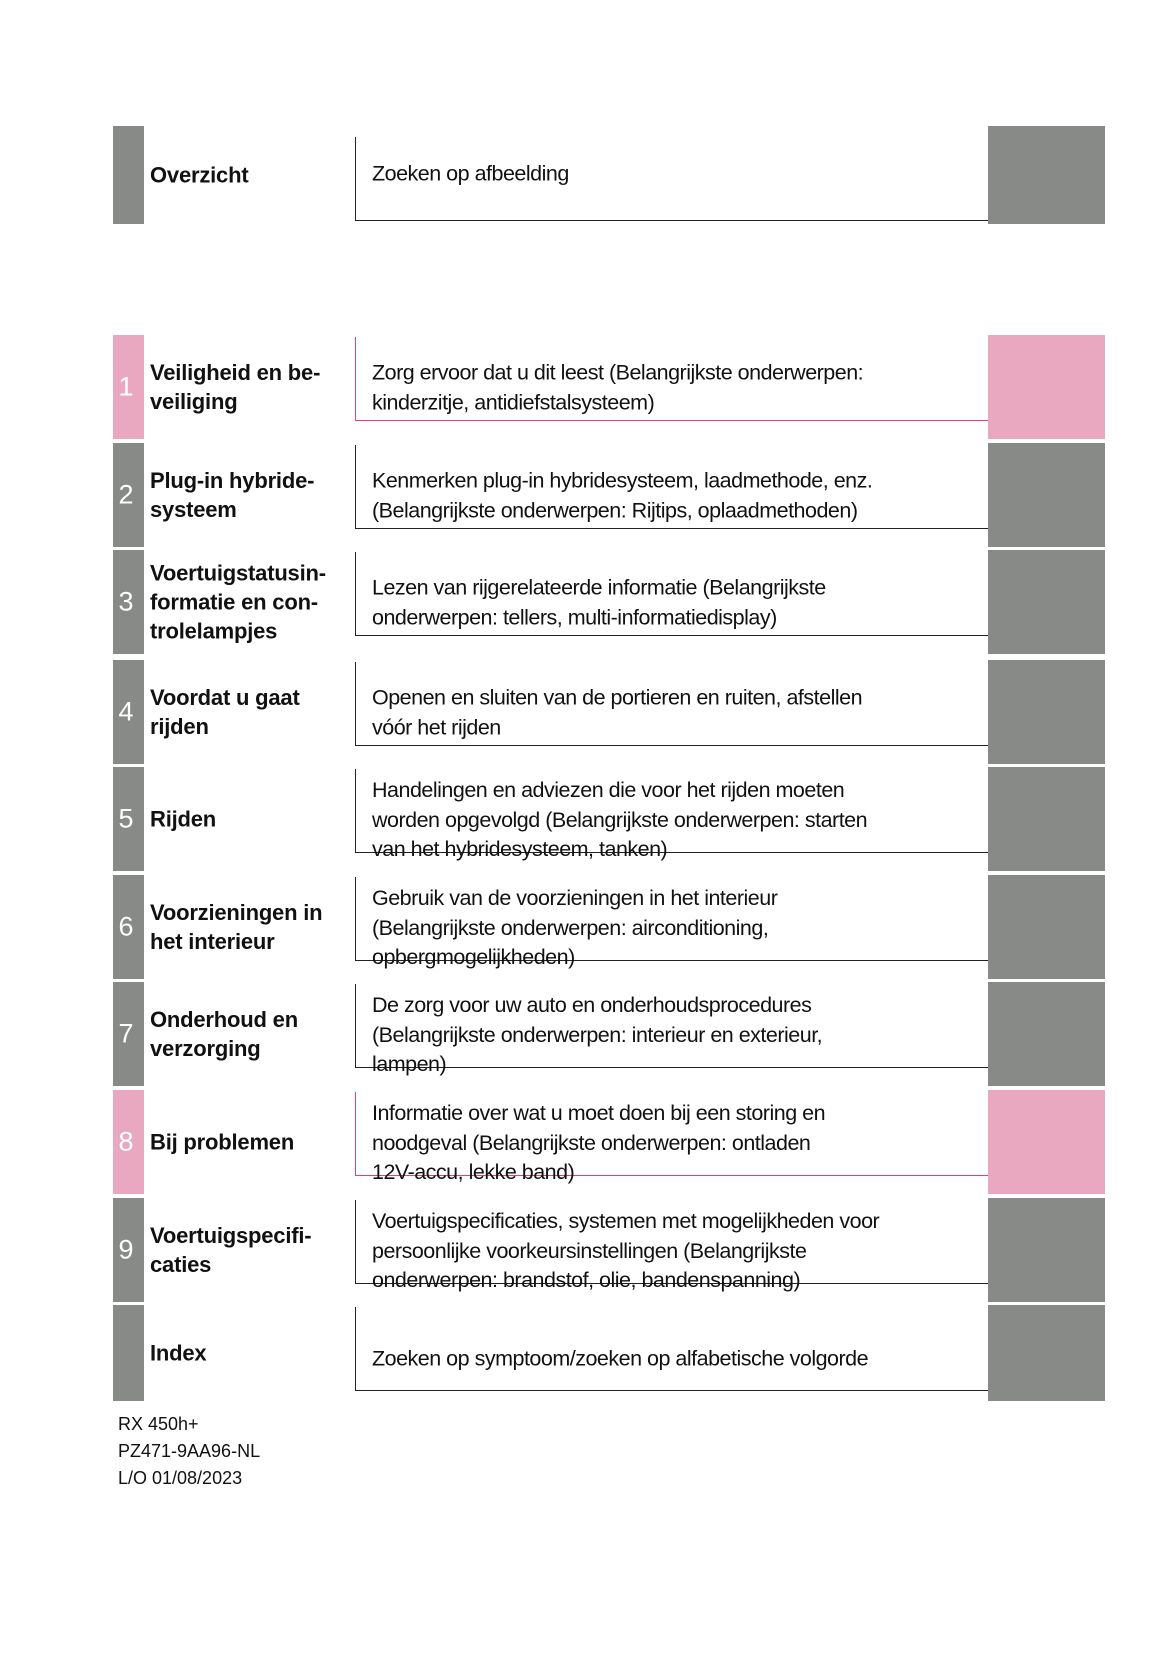  I want to click on chapter-label: Voorzieningen in het interieur, so click(236, 927).